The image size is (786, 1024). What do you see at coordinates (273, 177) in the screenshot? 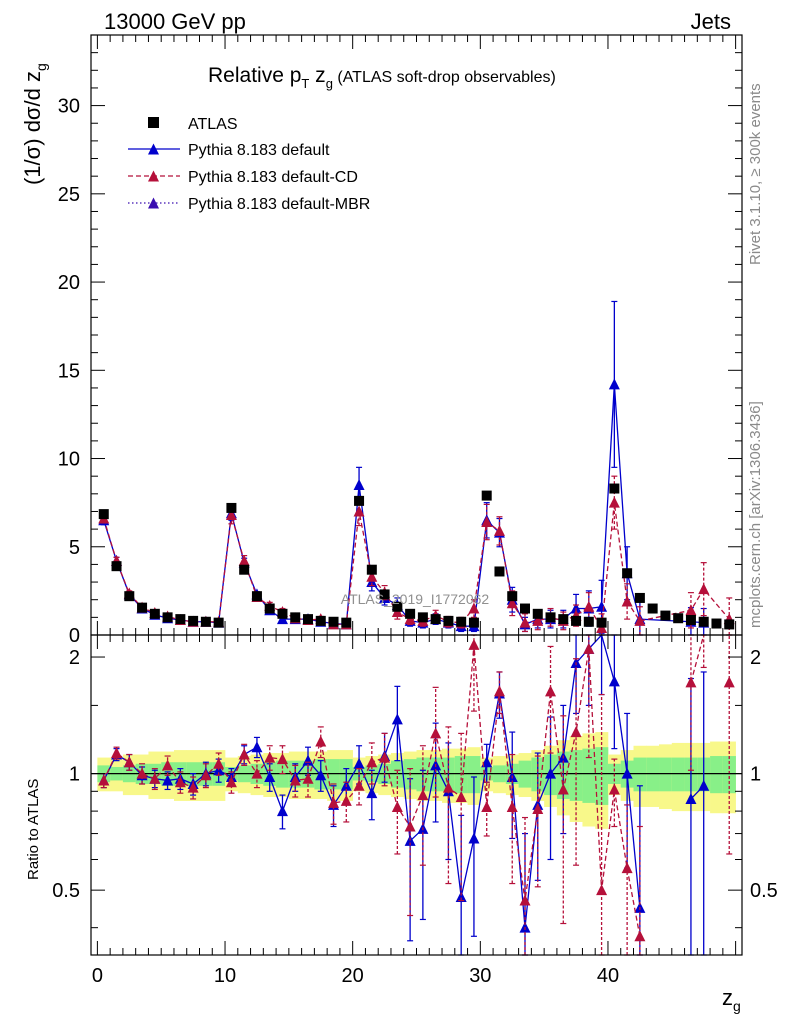
I see `legend-cd-label: Pythia 8.183 default-CD` at bounding box center [273, 177].